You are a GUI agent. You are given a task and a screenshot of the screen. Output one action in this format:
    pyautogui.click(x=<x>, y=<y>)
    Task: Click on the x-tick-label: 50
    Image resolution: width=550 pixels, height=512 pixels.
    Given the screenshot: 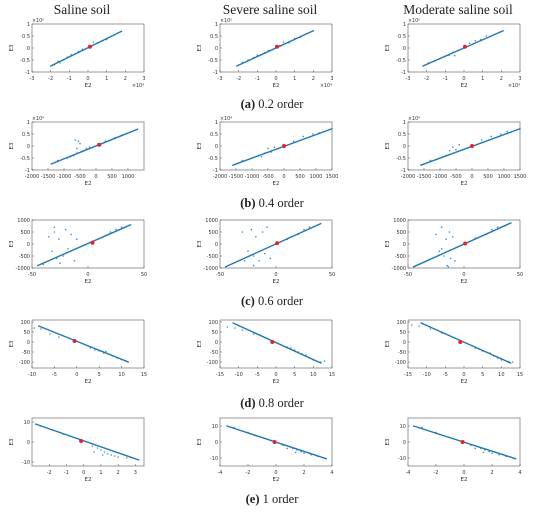 What is the action you would take?
    pyautogui.click(x=144, y=275)
    